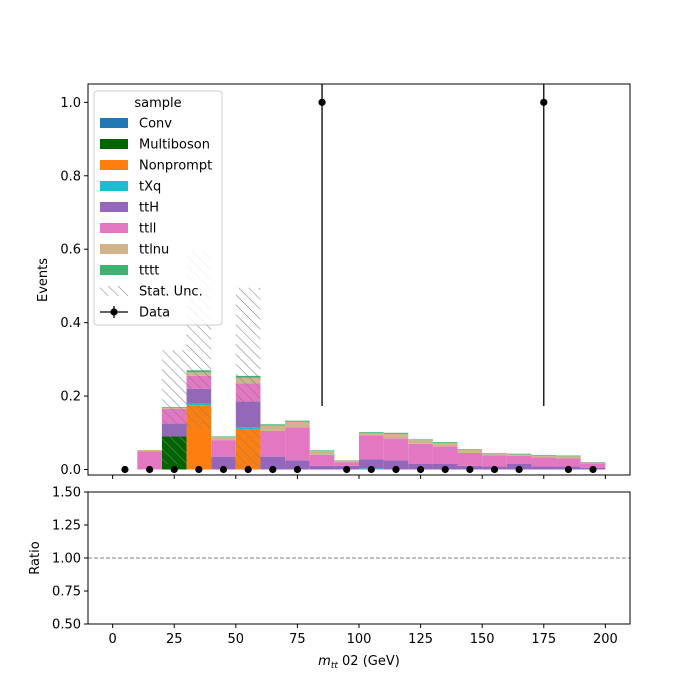  Describe the element at coordinates (114, 291) in the screenshot. I see `legend-swatch-stat-unc` at that location.